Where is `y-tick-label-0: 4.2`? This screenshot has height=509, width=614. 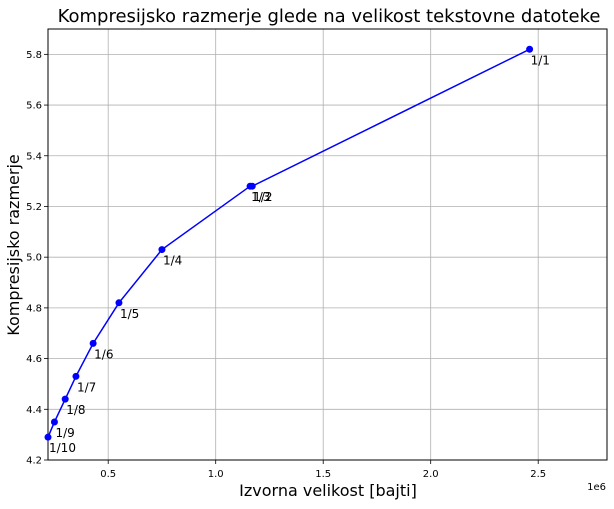
y-tick-label-0: 4.2 is located at coordinates (34, 461).